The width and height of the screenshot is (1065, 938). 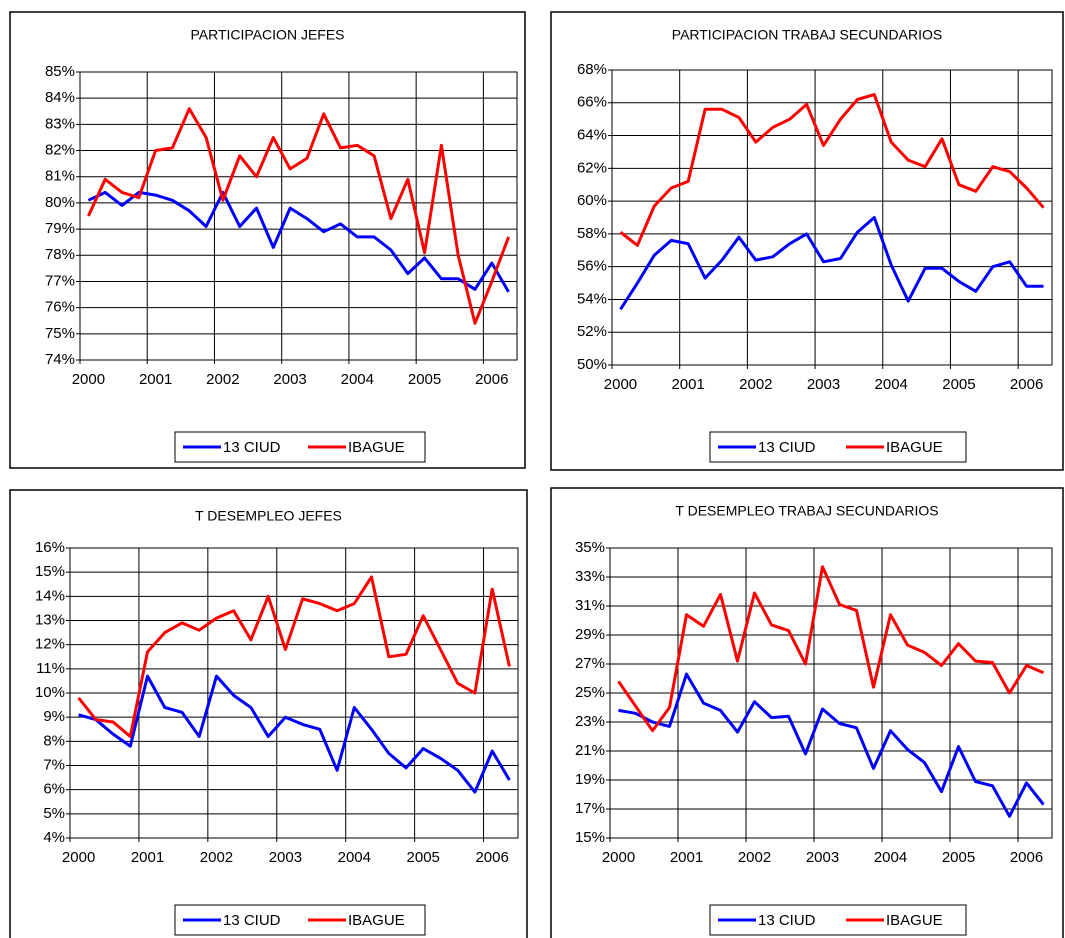 I want to click on y-tick-label: 66%, so click(x=592, y=102).